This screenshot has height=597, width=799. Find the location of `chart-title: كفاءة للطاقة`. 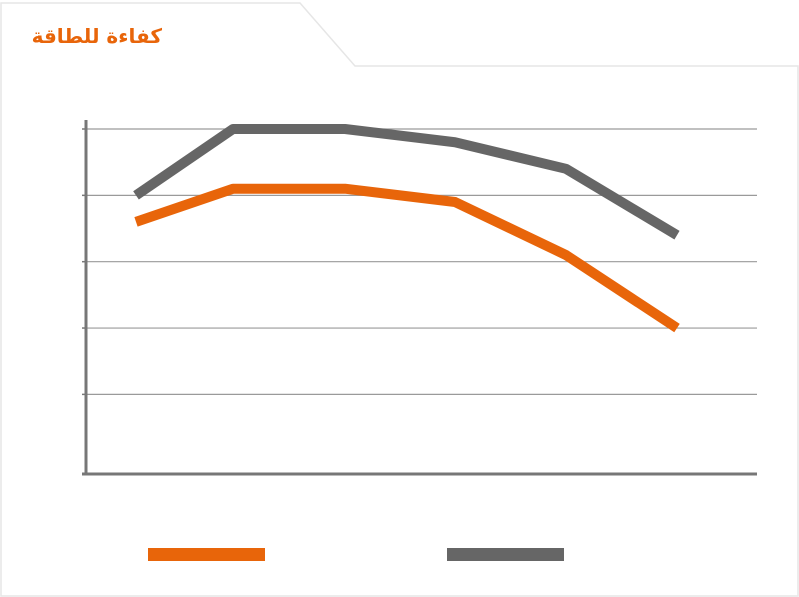

chart-title: كفاءة للطاقة is located at coordinates (97, 36).